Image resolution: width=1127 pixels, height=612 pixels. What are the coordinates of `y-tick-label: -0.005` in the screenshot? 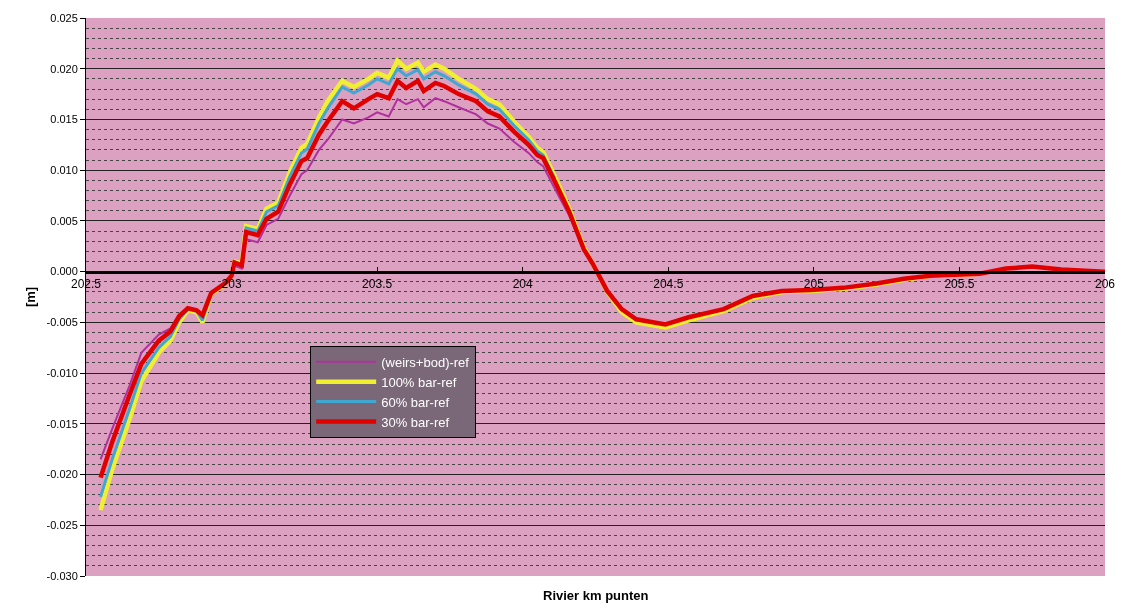 It's located at (62, 322).